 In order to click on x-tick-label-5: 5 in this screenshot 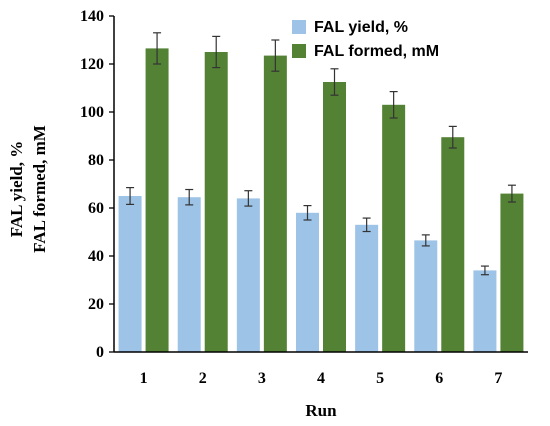, I will do `click(380, 378)`.